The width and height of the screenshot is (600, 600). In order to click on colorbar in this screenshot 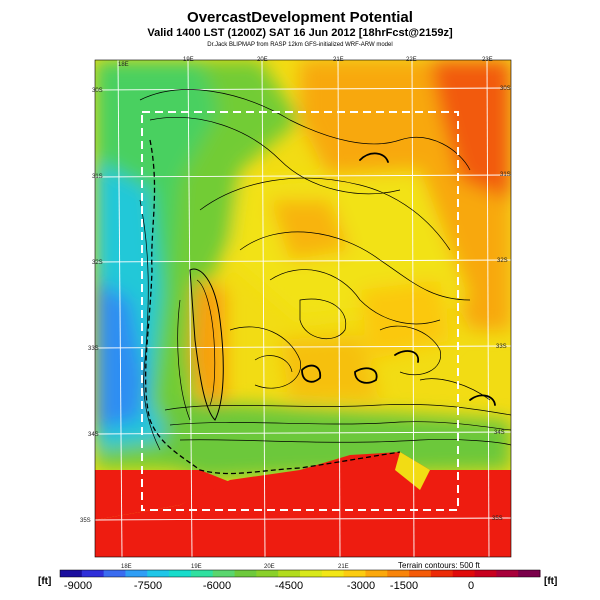, I will do `click(300, 573)`.